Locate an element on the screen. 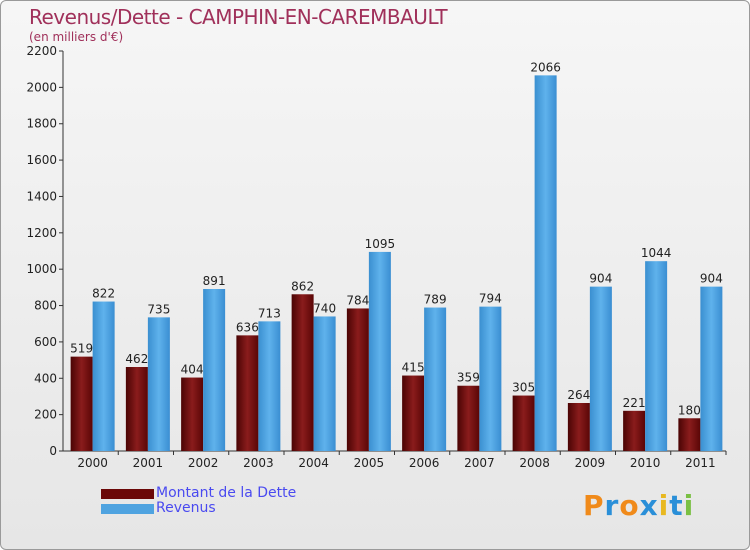 The image size is (750, 550). data-label-dette: 305 is located at coordinates (523, 388).